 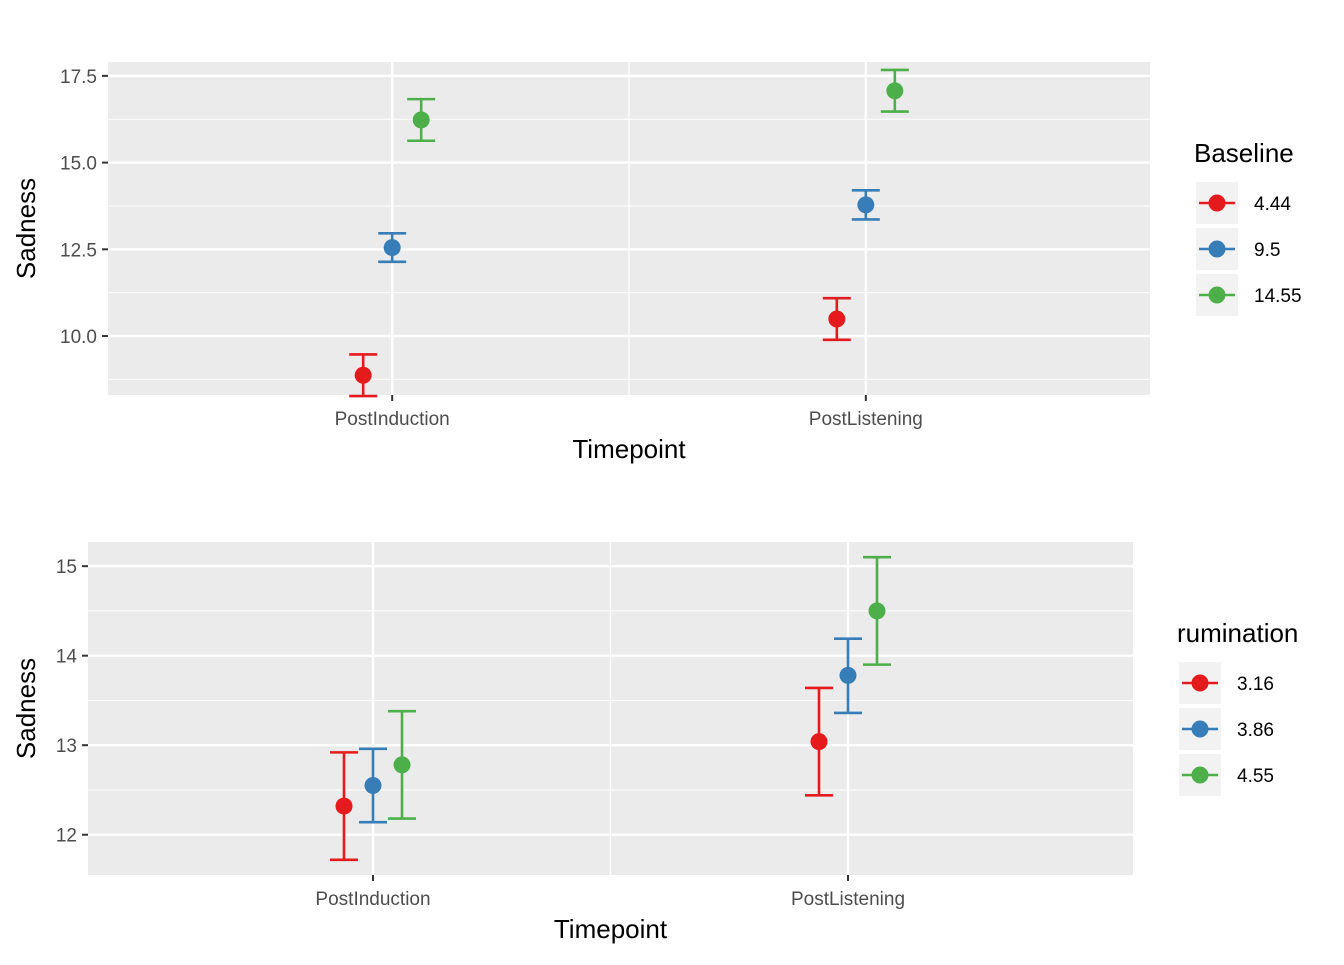 What do you see at coordinates (78, 337) in the screenshot?
I see `y-tick-label: 10.0` at bounding box center [78, 337].